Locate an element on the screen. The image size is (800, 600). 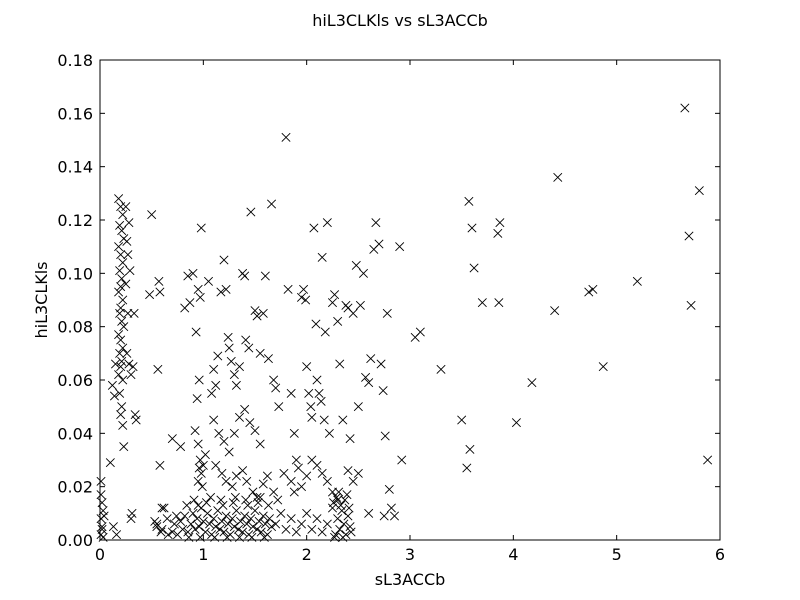
x-tick-label: 0 is located at coordinates (100, 554).